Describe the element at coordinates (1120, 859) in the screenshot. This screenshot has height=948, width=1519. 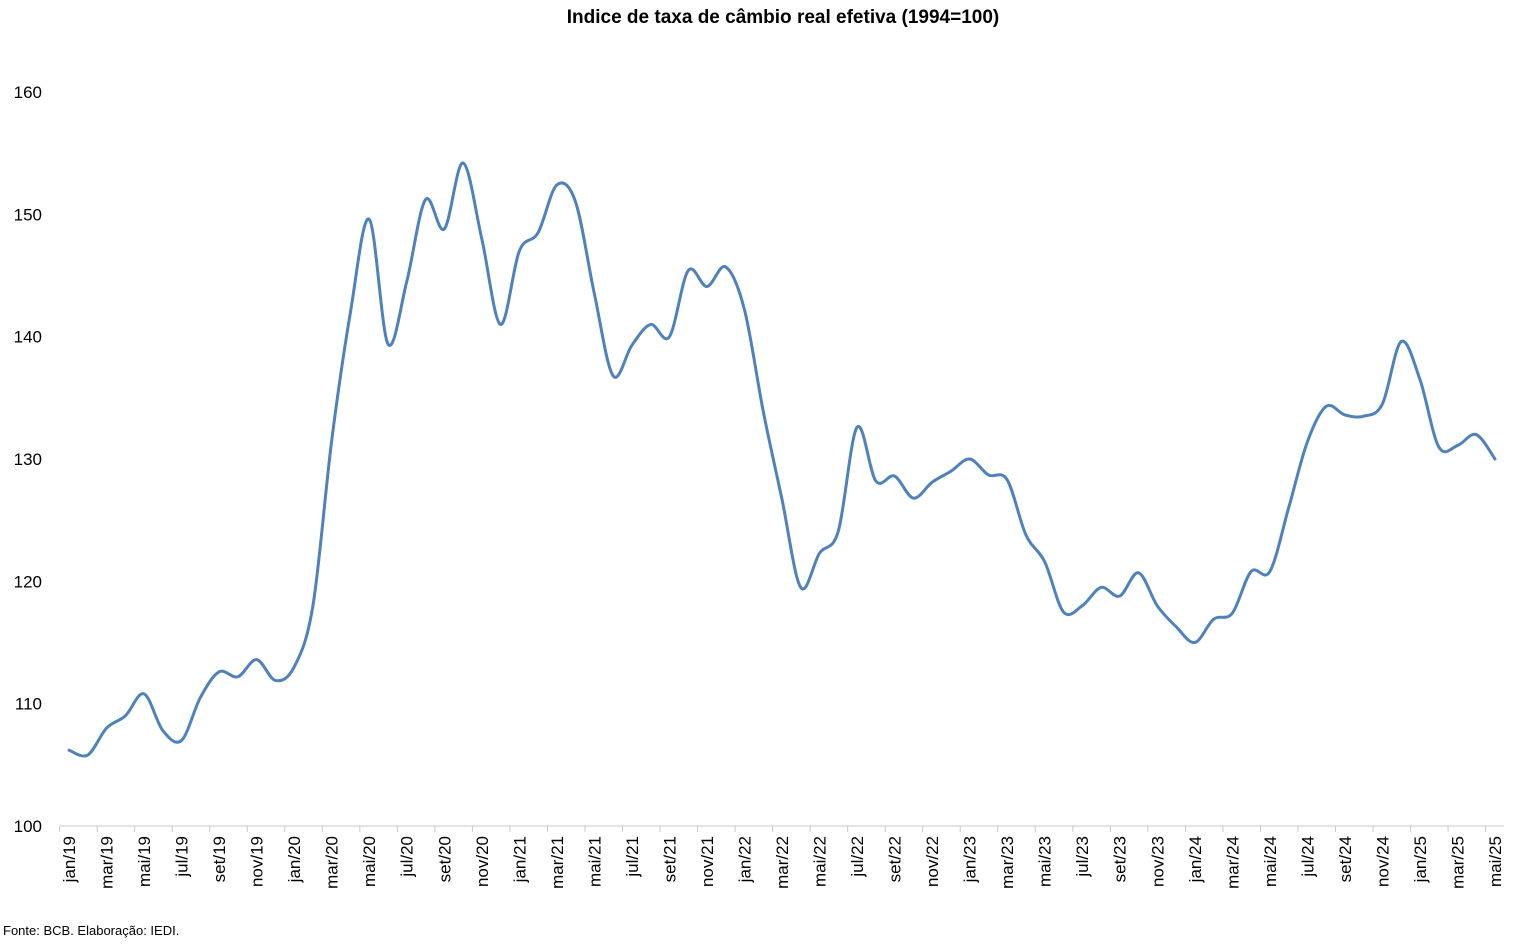
I see `x-tick-label: set/23` at that location.